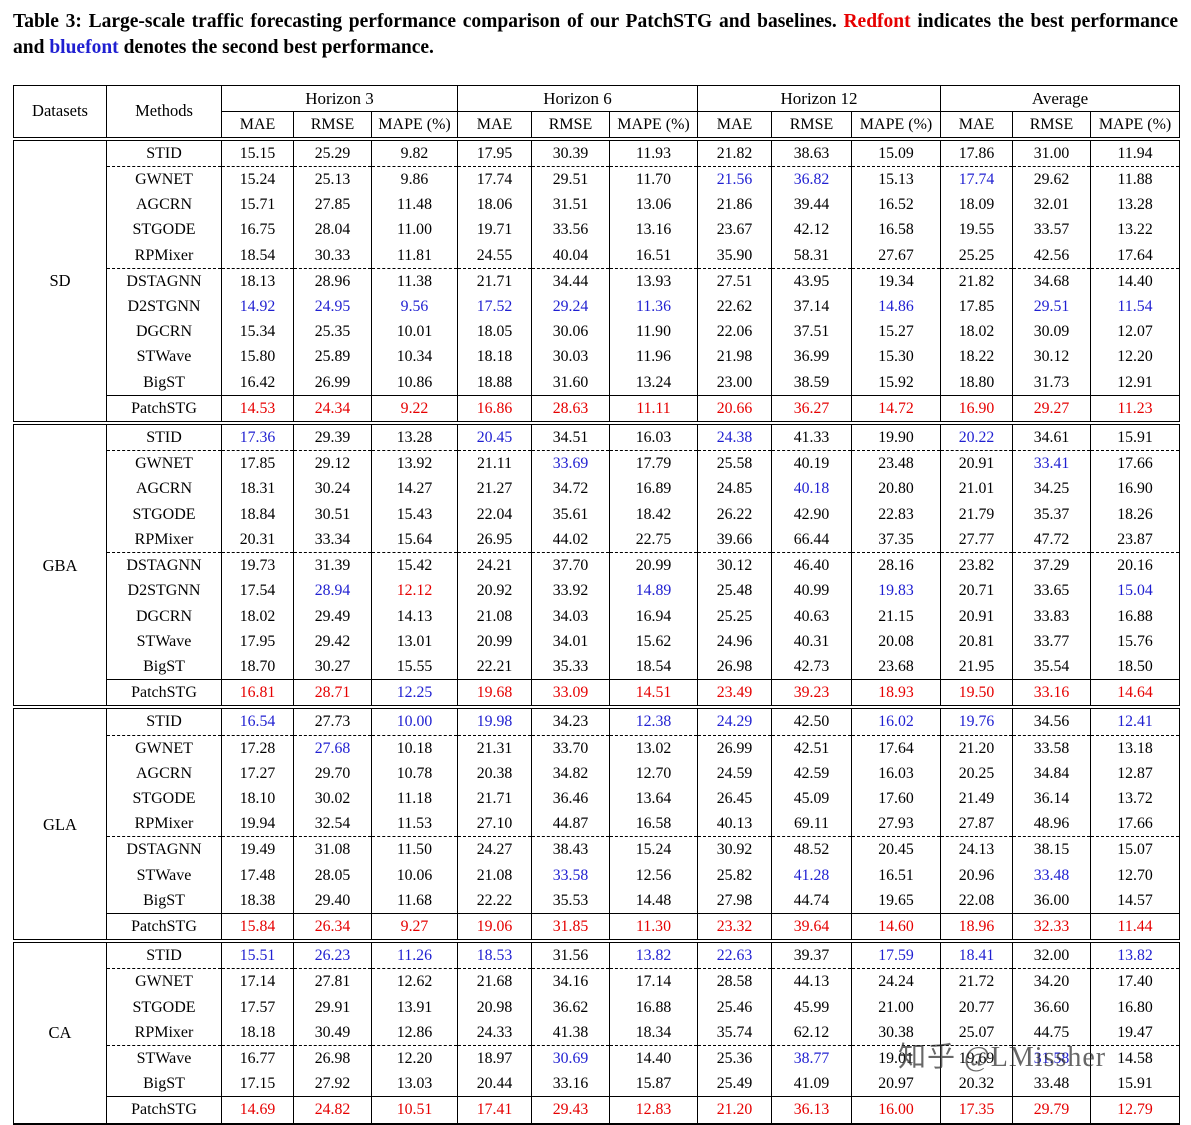 This screenshot has width=1191, height=1125. Describe the element at coordinates (164, 1058) in the screenshot. I see `method-label: STWave` at that location.